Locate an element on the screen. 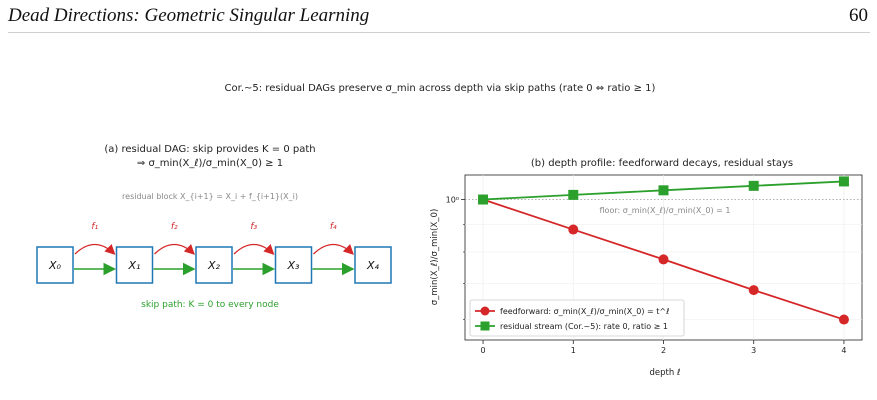  node-label: X₂ is located at coordinates (214, 265).